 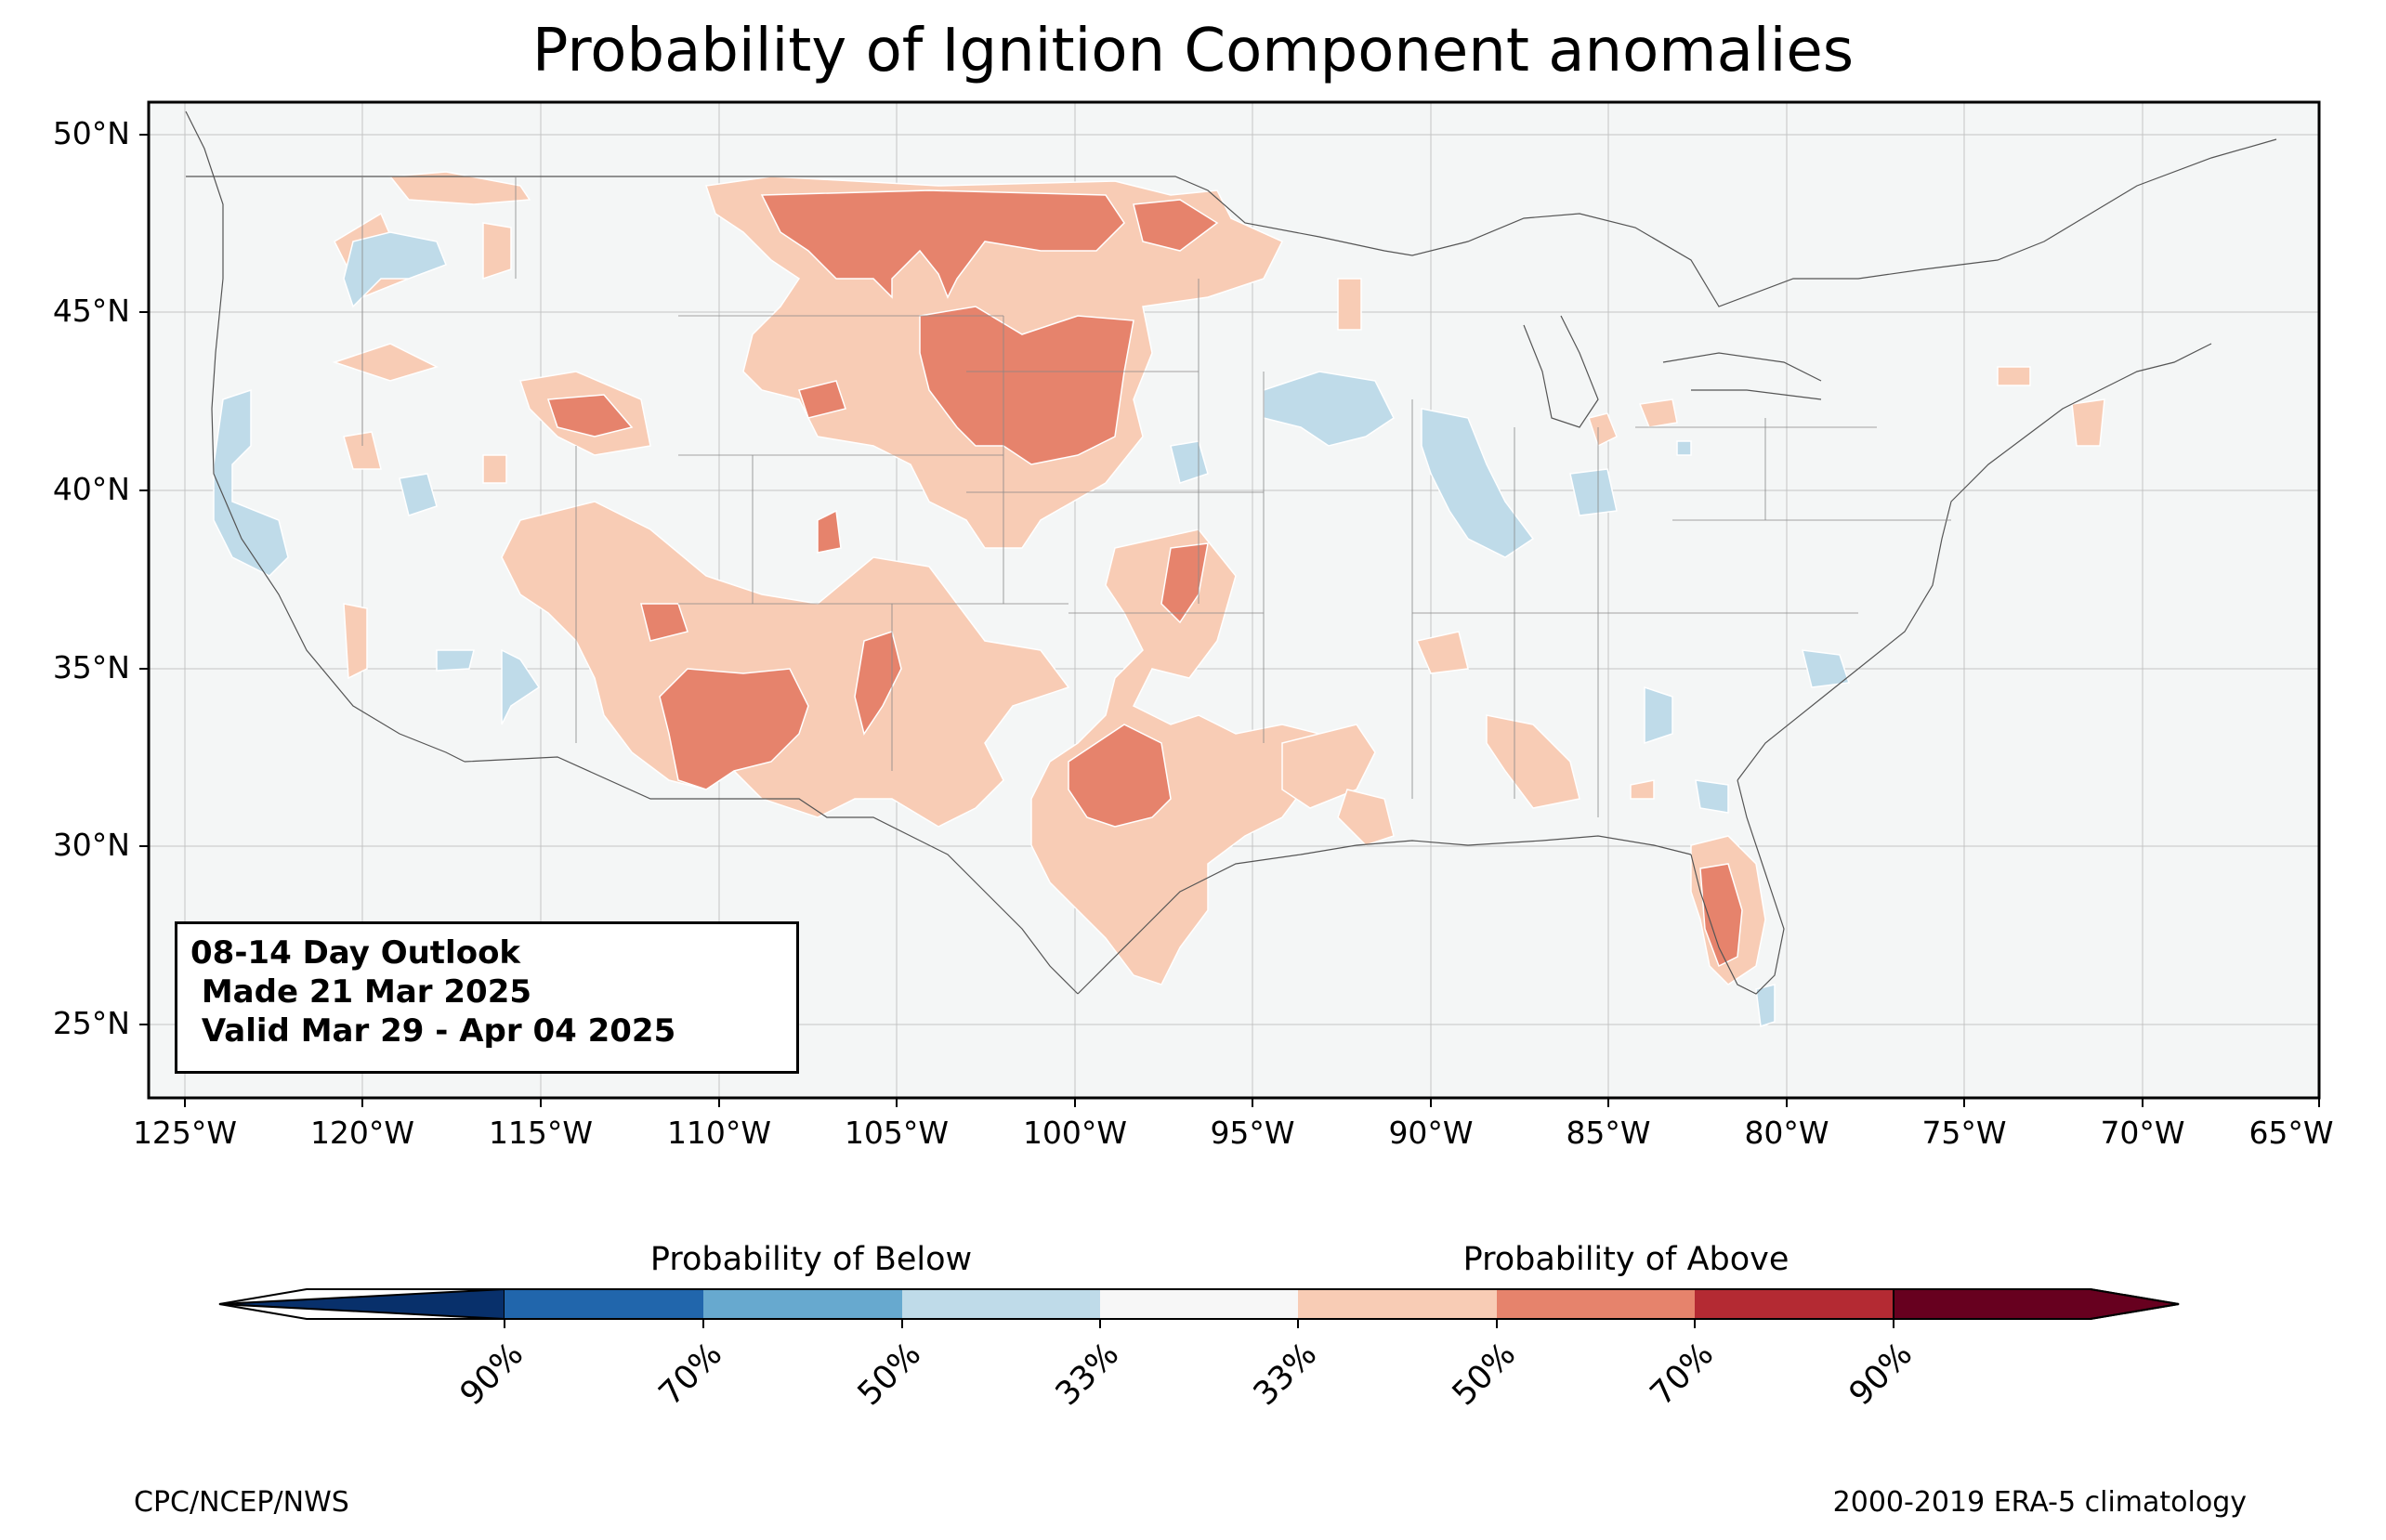 I want to click on north-dakota-core, so click(x=942, y=244).